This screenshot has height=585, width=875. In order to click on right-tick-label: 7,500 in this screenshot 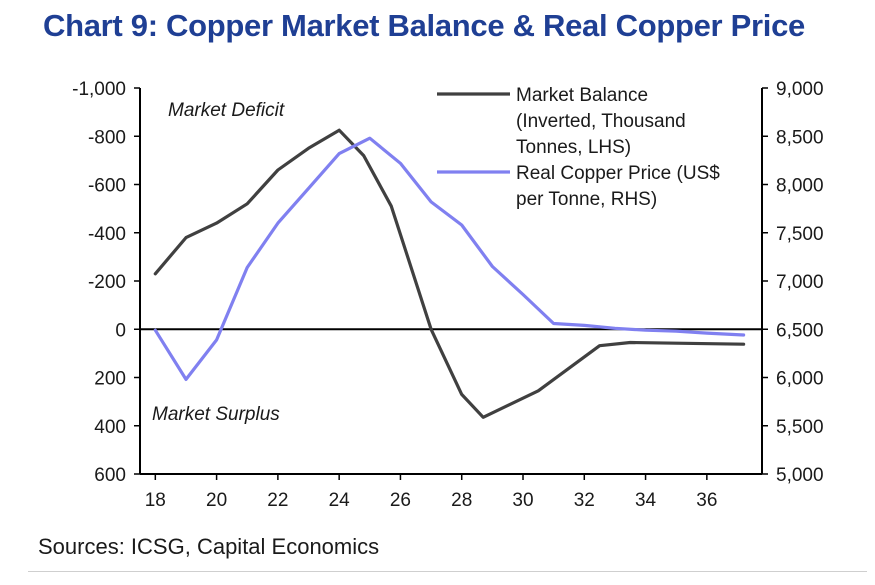, I will do `click(800, 234)`.